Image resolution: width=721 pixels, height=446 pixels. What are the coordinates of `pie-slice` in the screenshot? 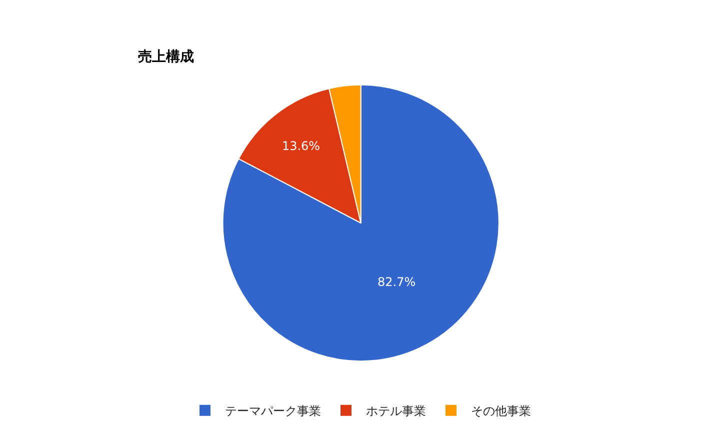 It's located at (300, 156).